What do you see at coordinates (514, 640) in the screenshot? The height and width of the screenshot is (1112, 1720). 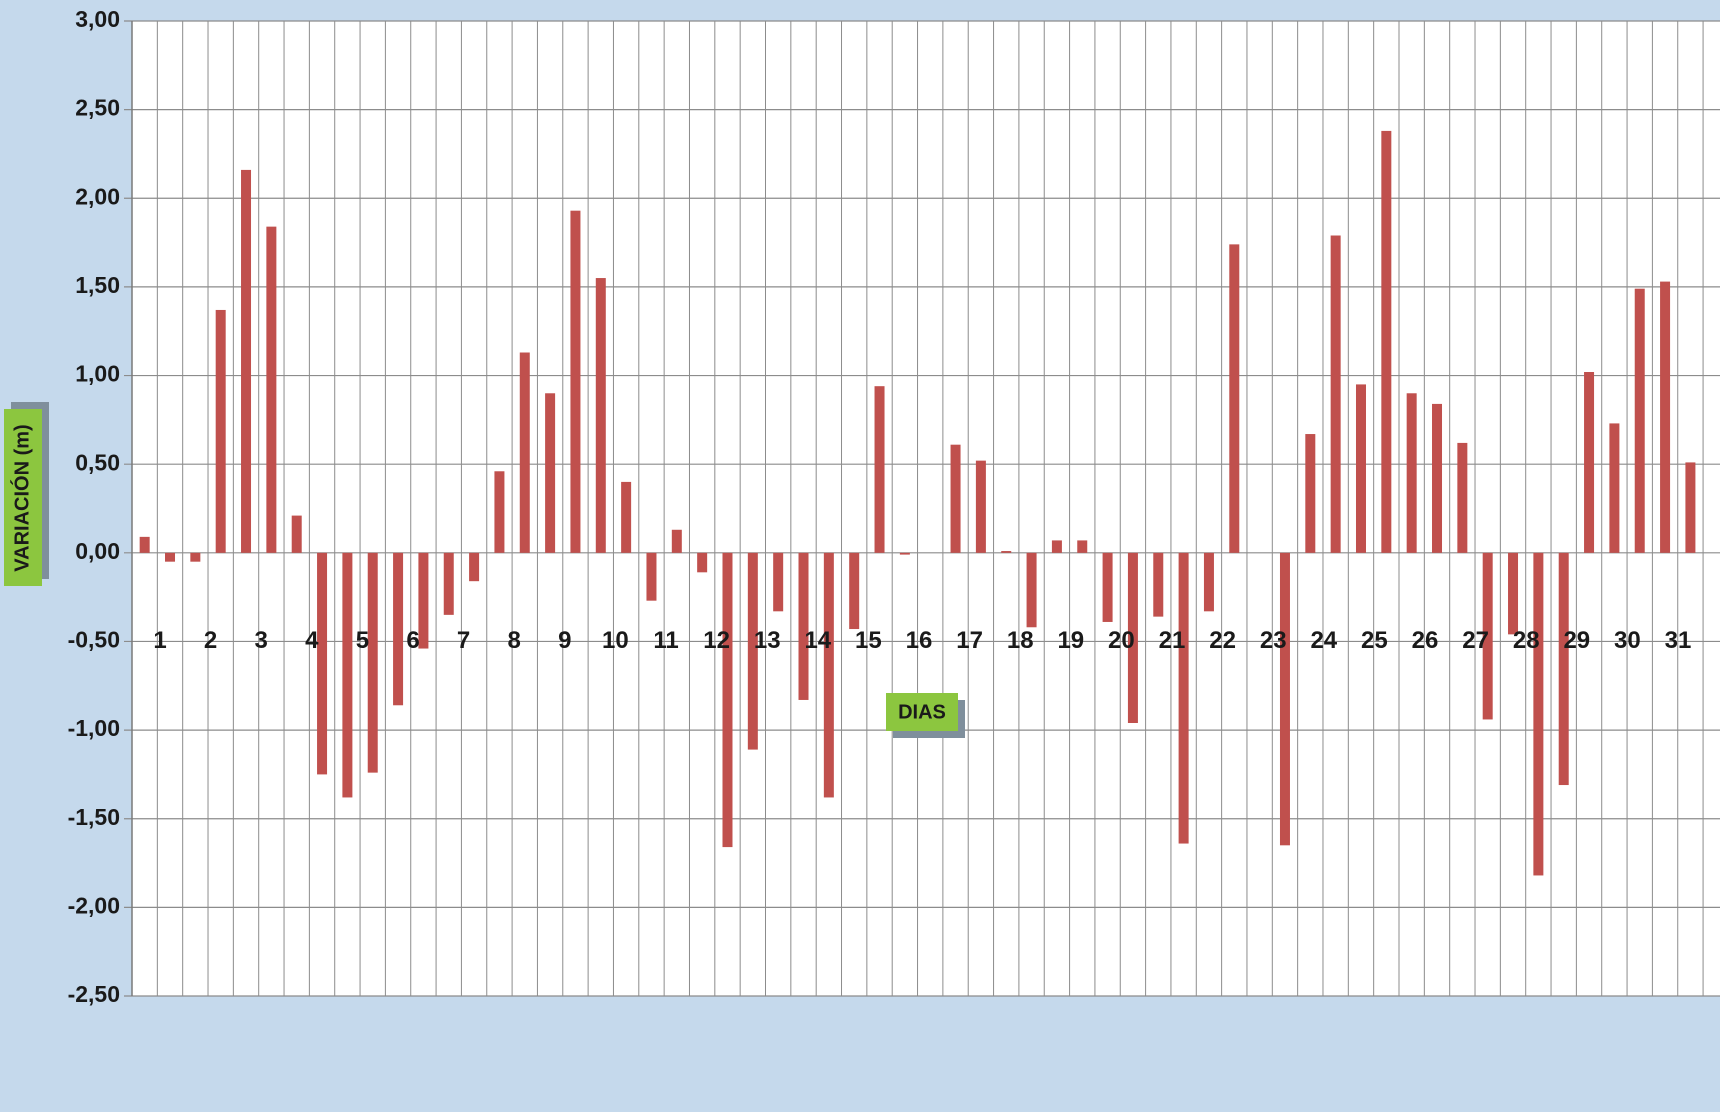 I see `day-label: 8` at bounding box center [514, 640].